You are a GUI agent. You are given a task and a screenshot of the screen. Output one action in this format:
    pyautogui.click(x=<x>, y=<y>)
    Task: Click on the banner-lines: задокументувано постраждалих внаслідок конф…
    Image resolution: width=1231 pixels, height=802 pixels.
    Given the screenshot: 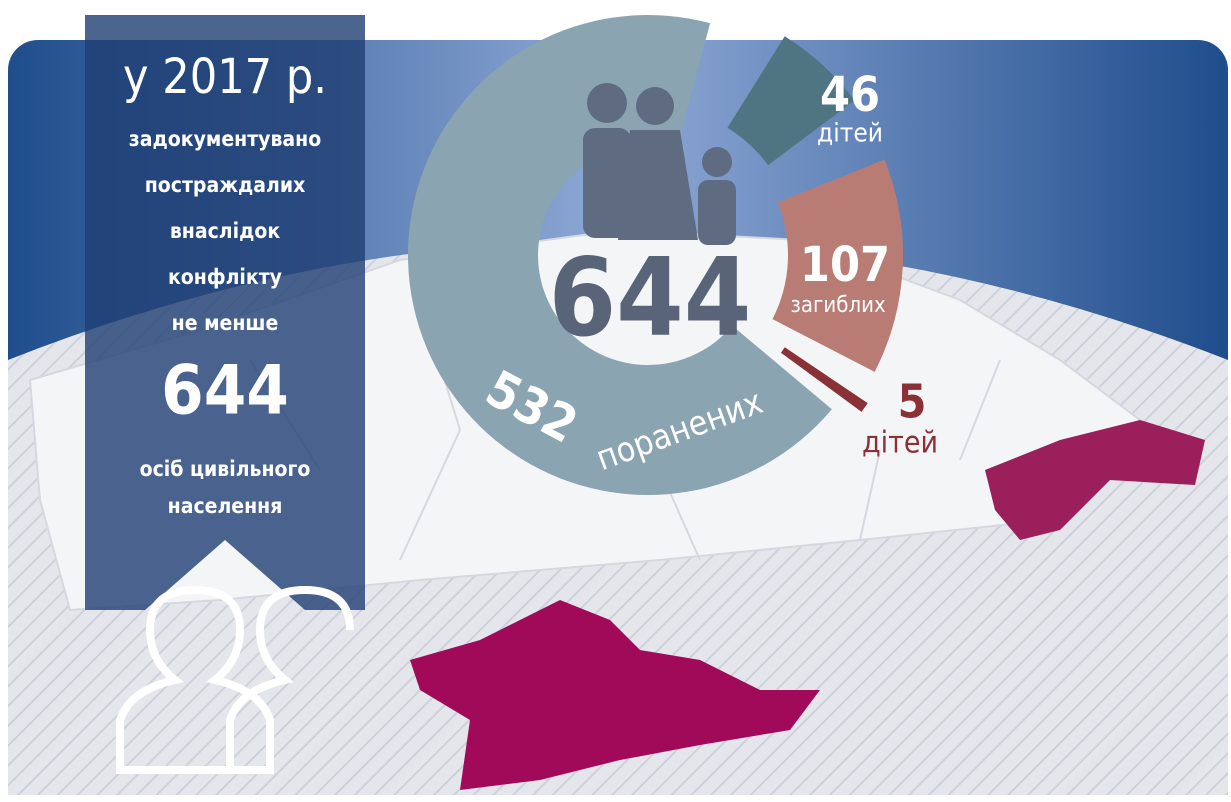 What is the action you would take?
    pyautogui.click(x=225, y=231)
    